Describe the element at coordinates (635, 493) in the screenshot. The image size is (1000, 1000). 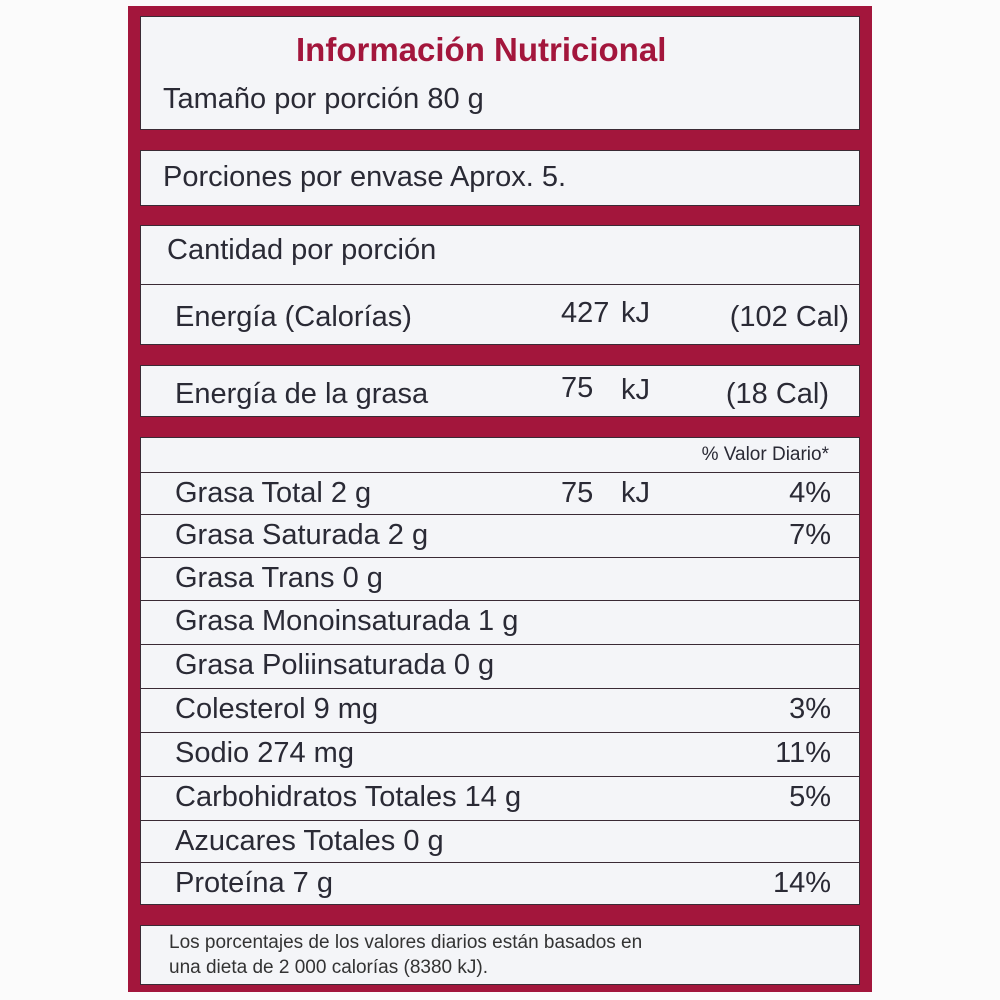
I see `nutrient-energy-unit: kJ` at that location.